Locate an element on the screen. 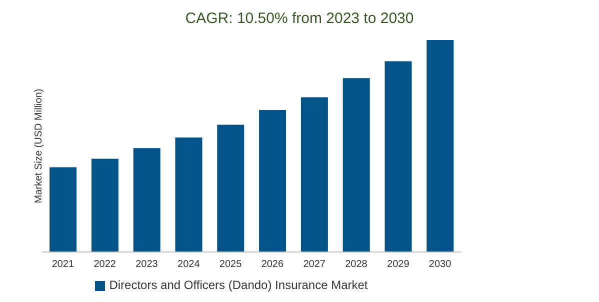  x-tick-label: 2022 is located at coordinates (105, 264).